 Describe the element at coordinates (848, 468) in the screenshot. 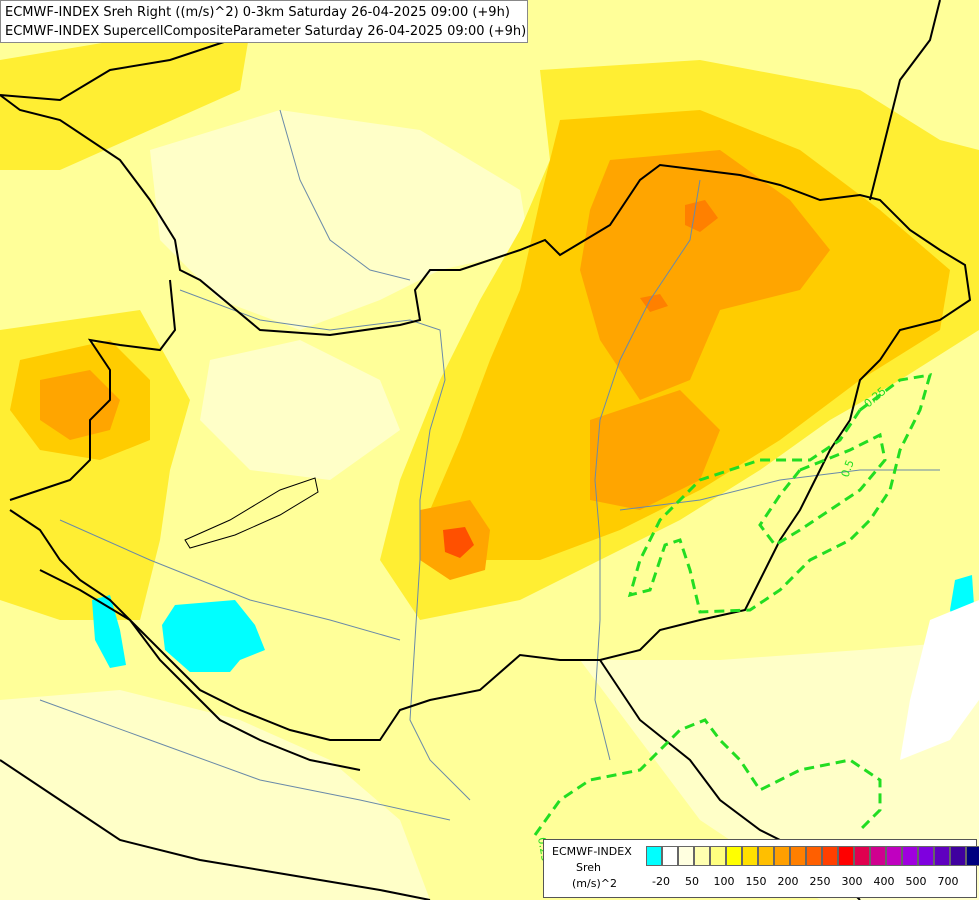

I see `contour-label-05: 0.5` at that location.